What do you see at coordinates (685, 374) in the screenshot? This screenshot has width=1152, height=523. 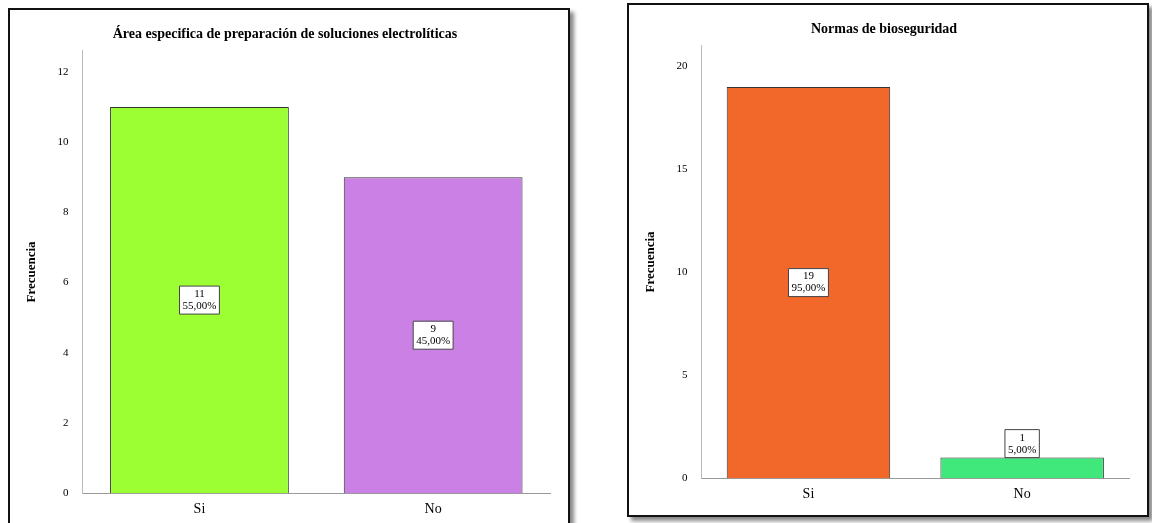 I see `y-tick-label: 5` at bounding box center [685, 374].